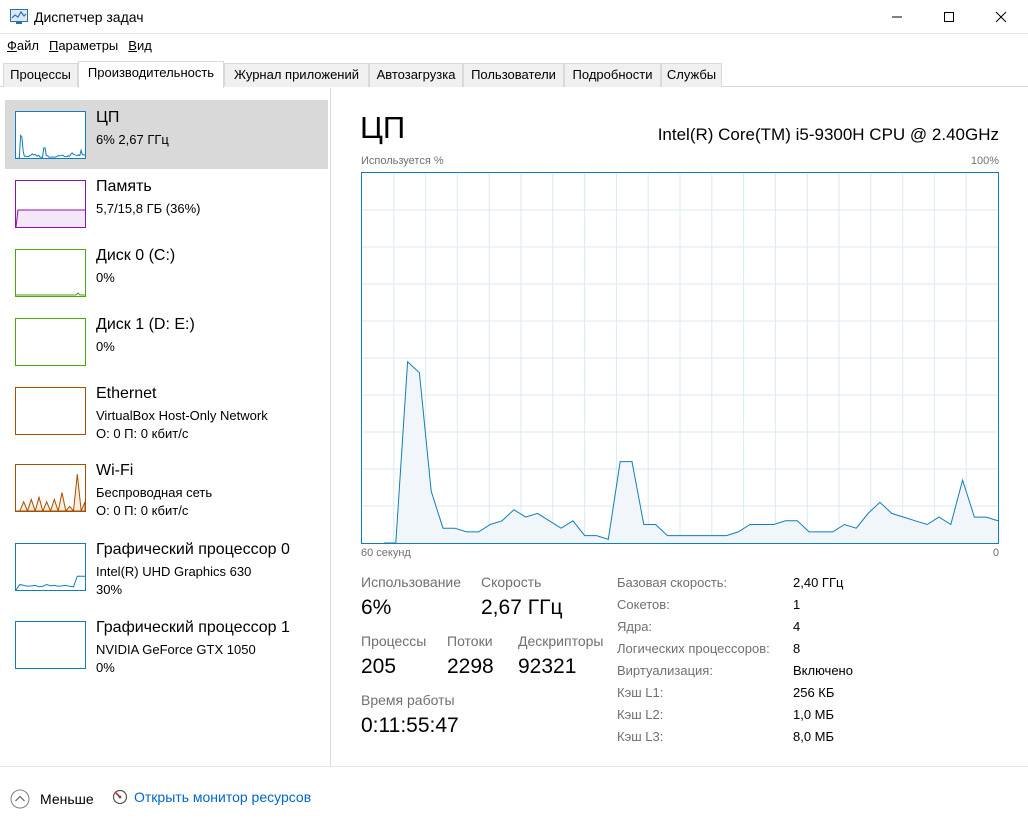 The height and width of the screenshot is (827, 1028). I want to click on usage-value: 6%, so click(376, 607).